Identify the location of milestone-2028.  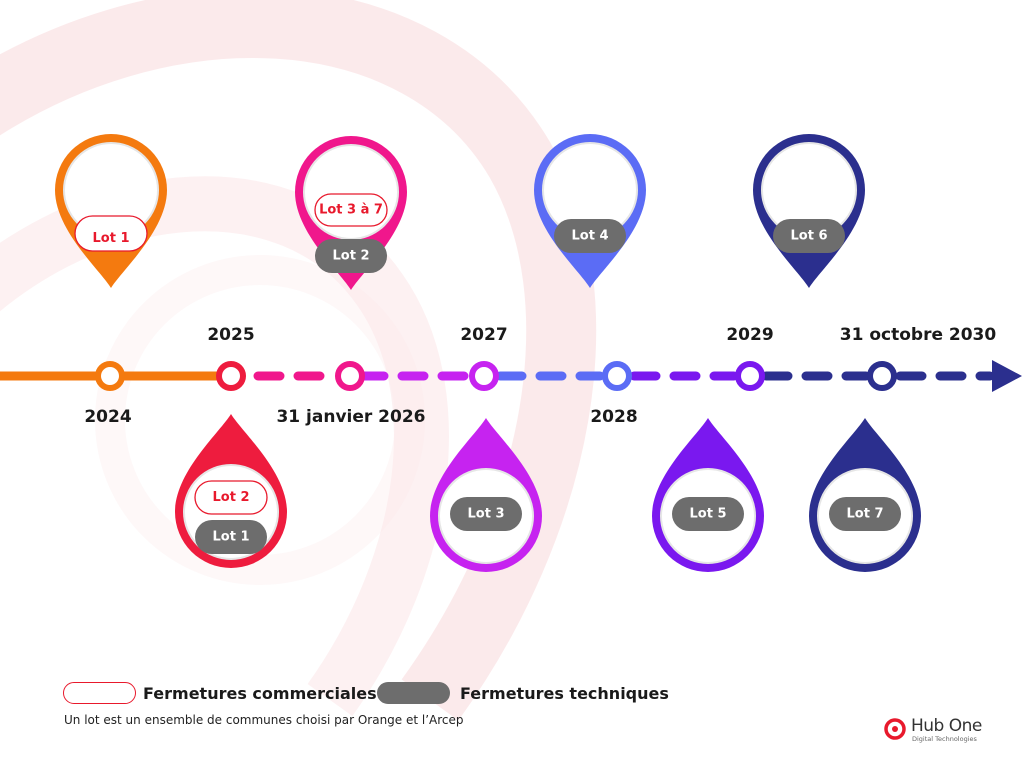
(617, 376).